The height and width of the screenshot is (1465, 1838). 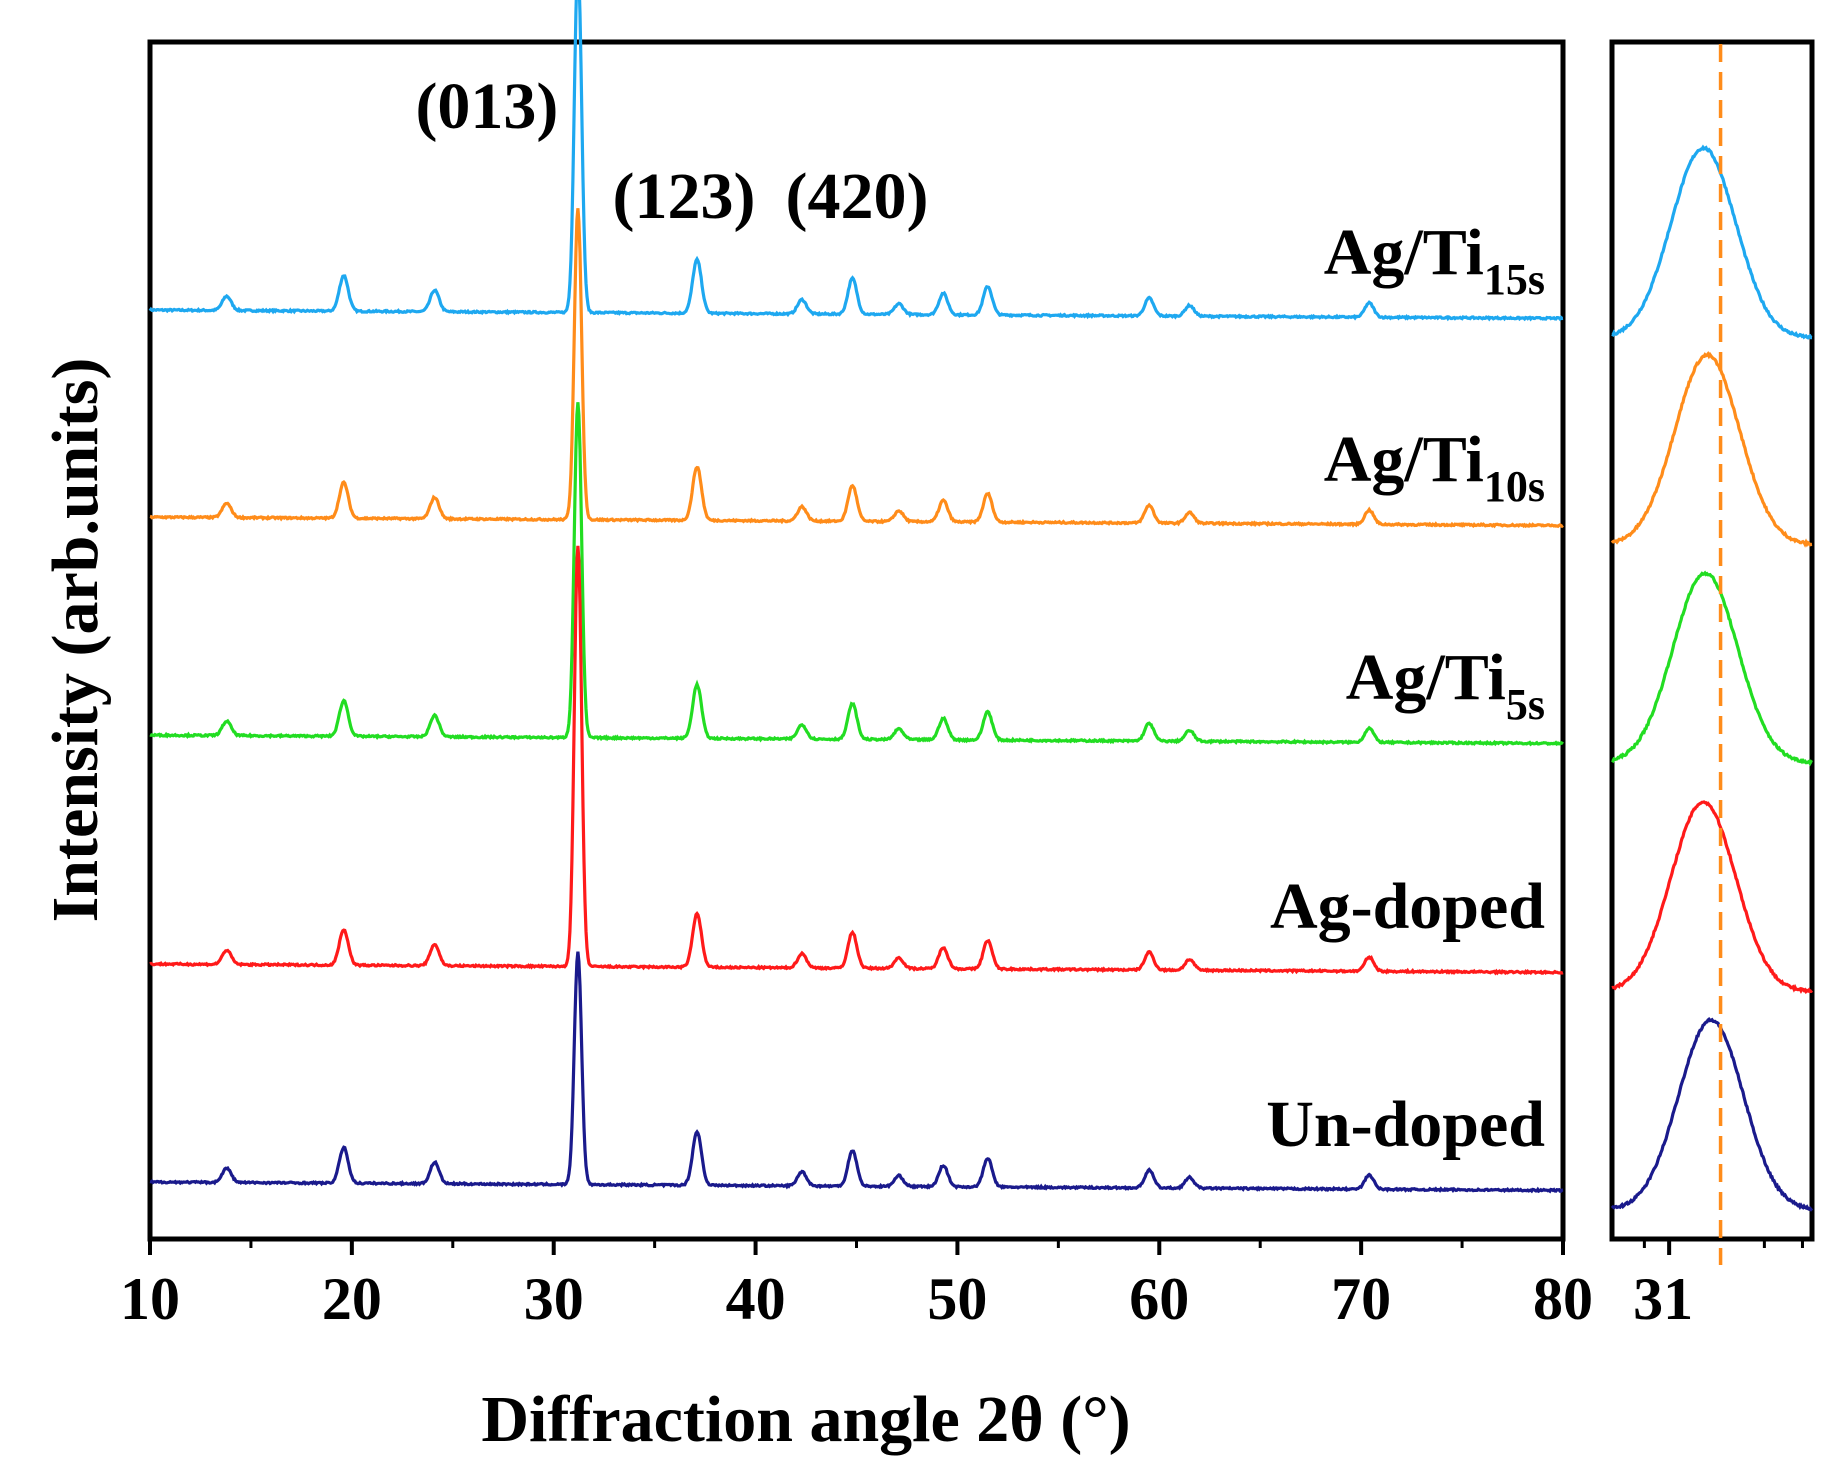 What do you see at coordinates (856, 1285) in the screenshot?
I see `x-axis-ticks: 10 20 30 40 50 60 70 80` at bounding box center [856, 1285].